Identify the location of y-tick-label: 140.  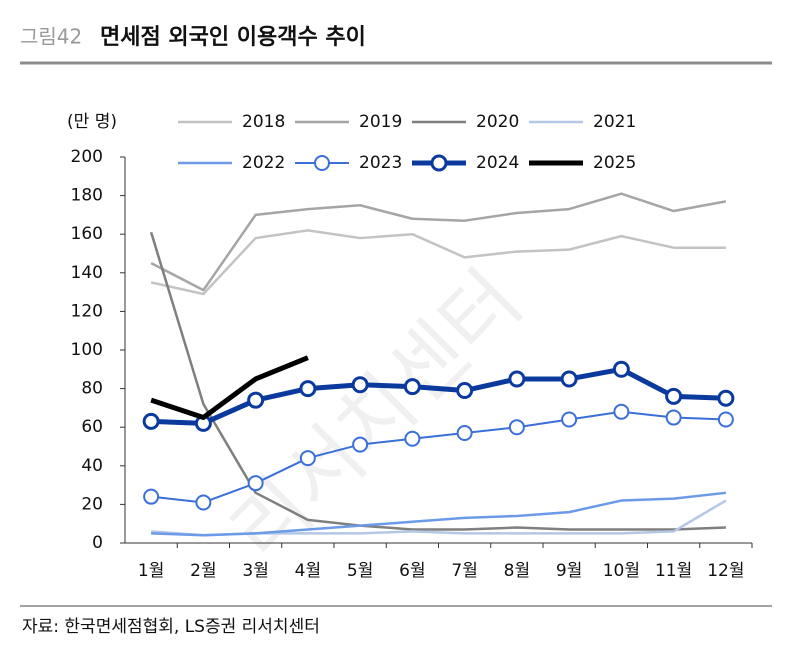
(87, 273).